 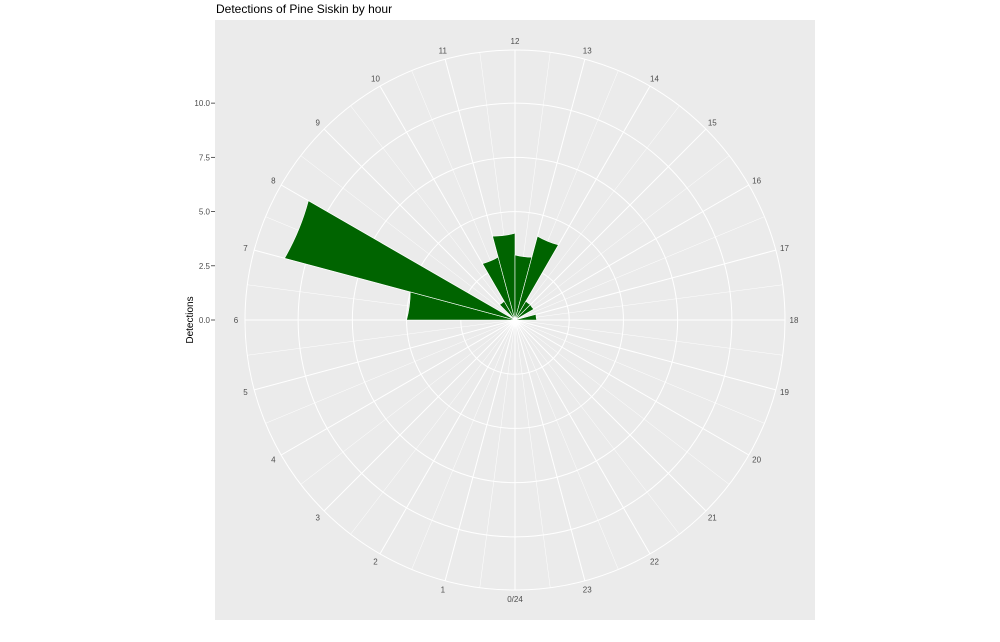 What do you see at coordinates (205, 320) in the screenshot?
I see `y-tick-label: 0.0` at bounding box center [205, 320].